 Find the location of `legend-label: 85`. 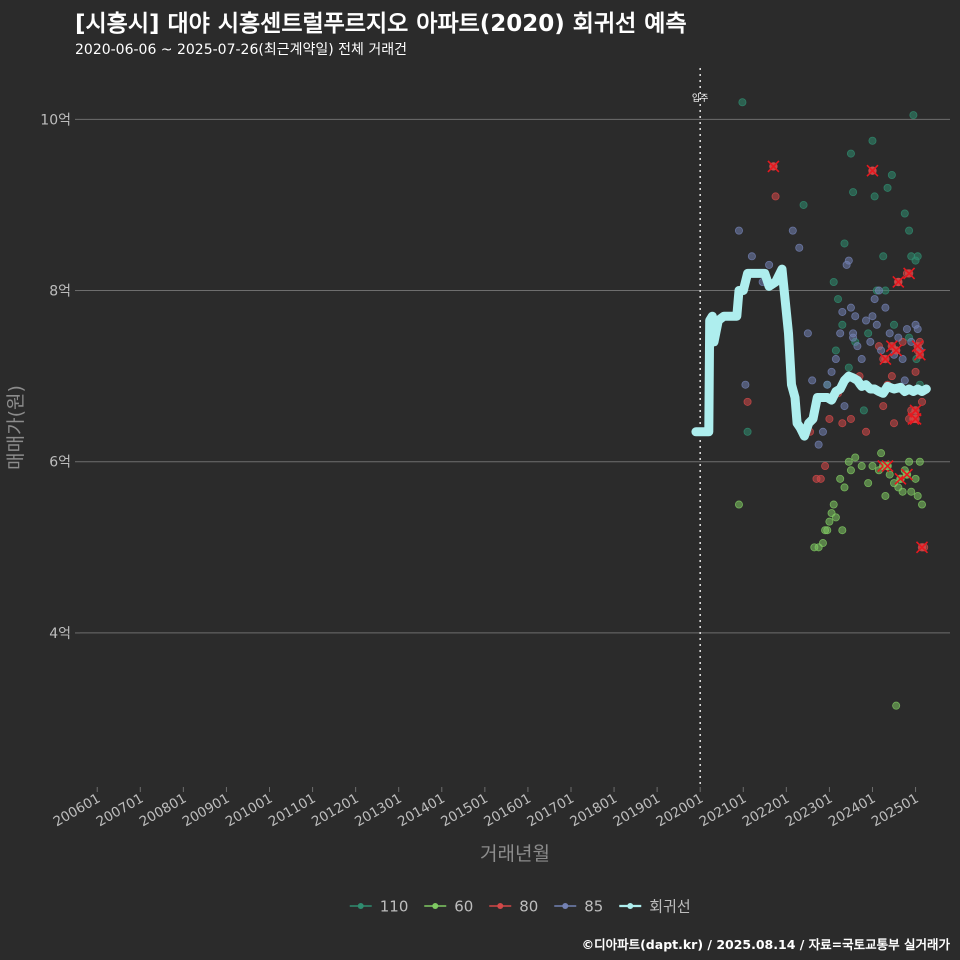

legend-label: 85 is located at coordinates (593, 907).